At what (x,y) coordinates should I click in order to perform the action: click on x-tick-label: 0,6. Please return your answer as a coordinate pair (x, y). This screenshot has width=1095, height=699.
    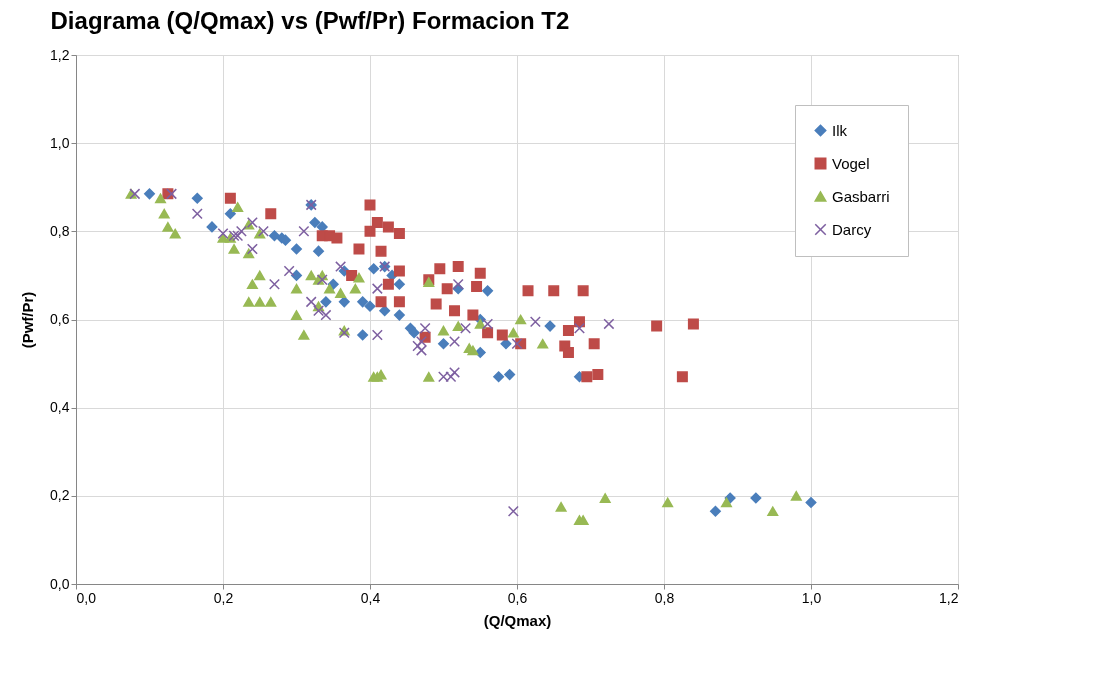
    Looking at the image, I should click on (517, 597).